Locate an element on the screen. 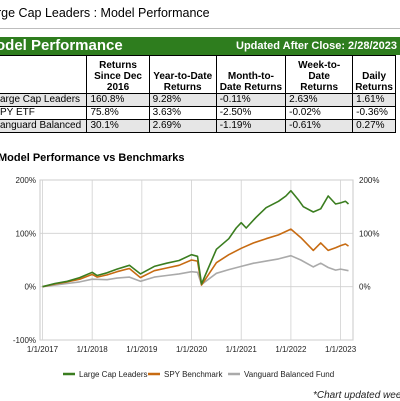 The height and width of the screenshot is (401, 400). legend-label: Vanguard Balanced Fund is located at coordinates (289, 374).